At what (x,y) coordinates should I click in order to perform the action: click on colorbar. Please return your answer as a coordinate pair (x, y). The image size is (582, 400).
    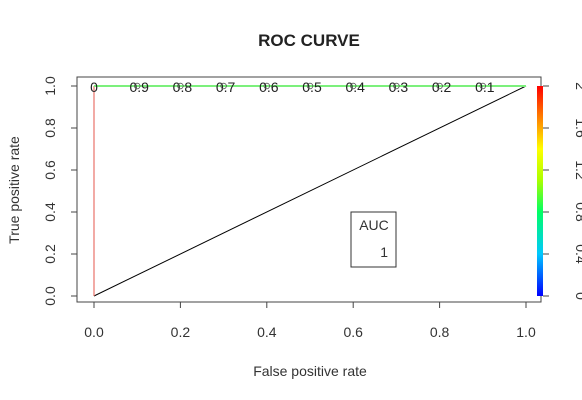
    Looking at the image, I should click on (540, 191).